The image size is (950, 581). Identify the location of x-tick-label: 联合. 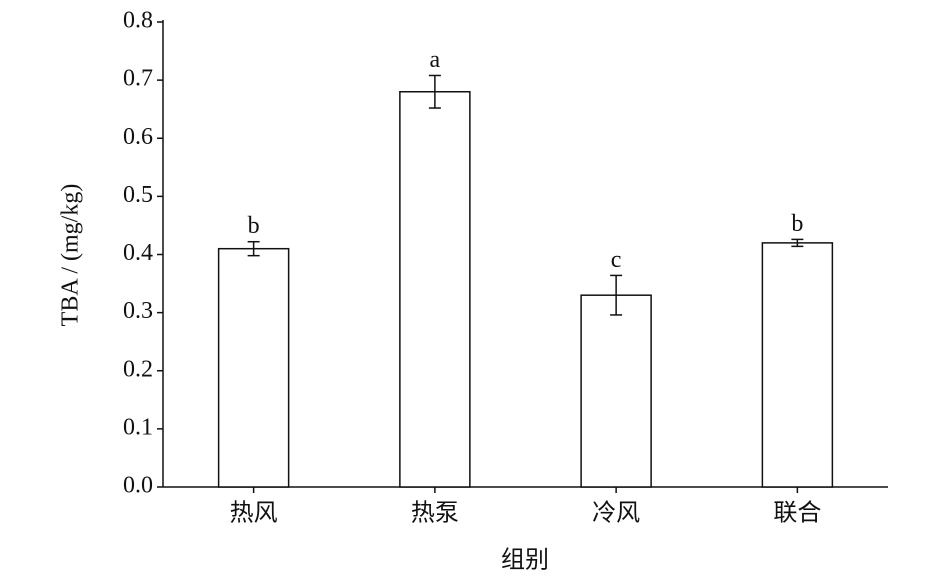
(797, 513).